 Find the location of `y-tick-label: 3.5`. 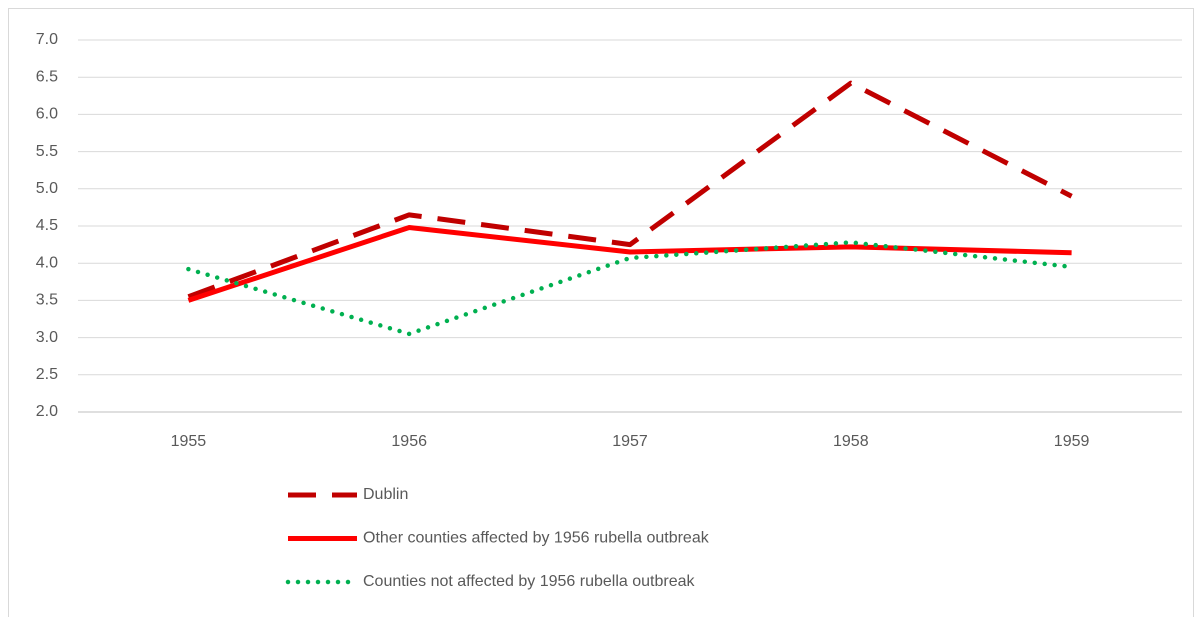

y-tick-label: 3.5 is located at coordinates (47, 300).